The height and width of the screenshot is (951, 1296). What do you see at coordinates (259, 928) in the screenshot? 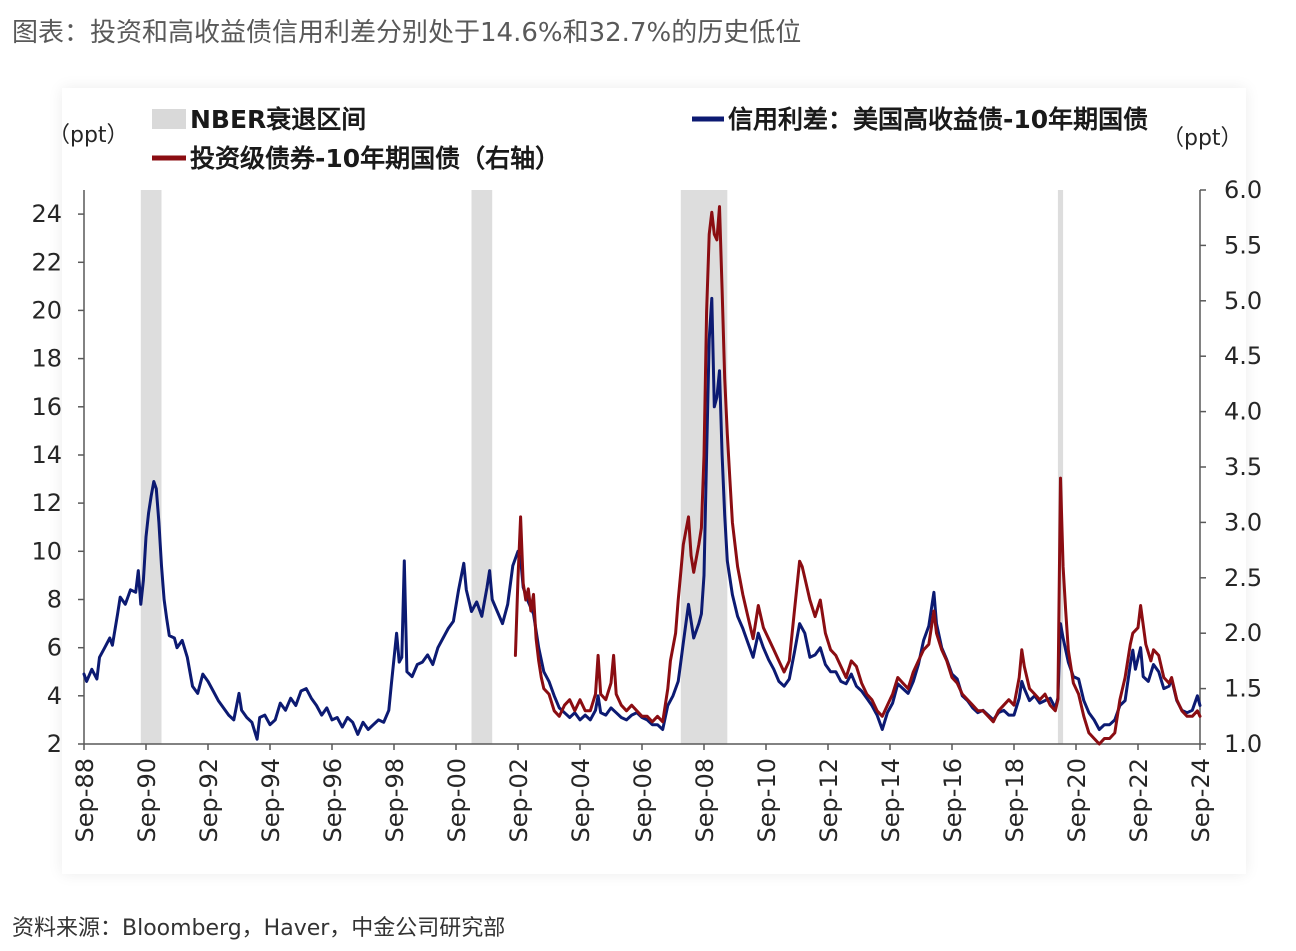
I see `source-note: 资料来源：Bloomberg，Haver，中金公司研究部` at bounding box center [259, 928].